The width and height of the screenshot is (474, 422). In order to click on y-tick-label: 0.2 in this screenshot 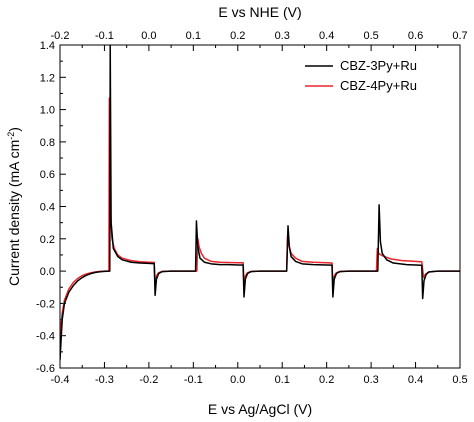, I will do `click(47, 240)`.